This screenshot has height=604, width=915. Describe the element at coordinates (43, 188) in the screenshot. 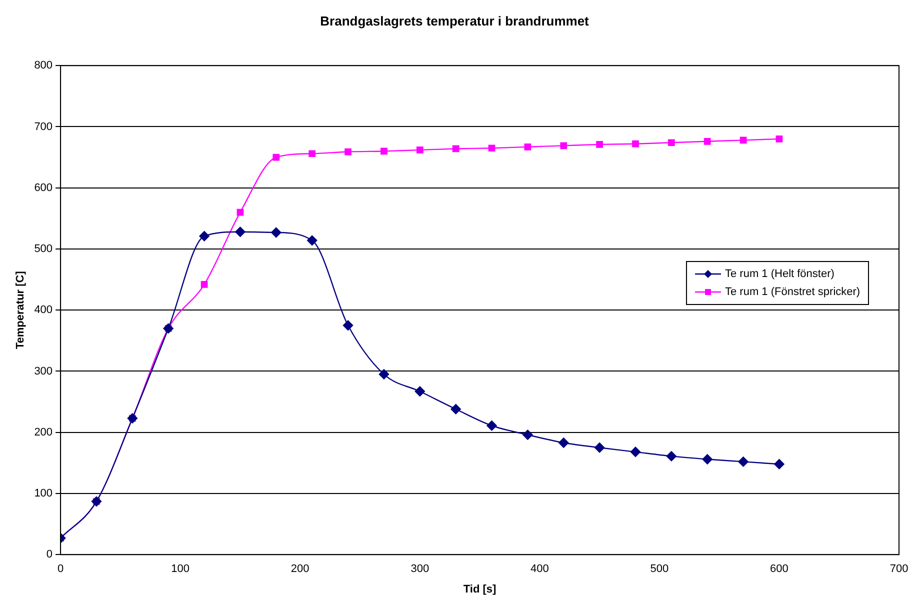

I see `y-tick-label: 600` at that location.